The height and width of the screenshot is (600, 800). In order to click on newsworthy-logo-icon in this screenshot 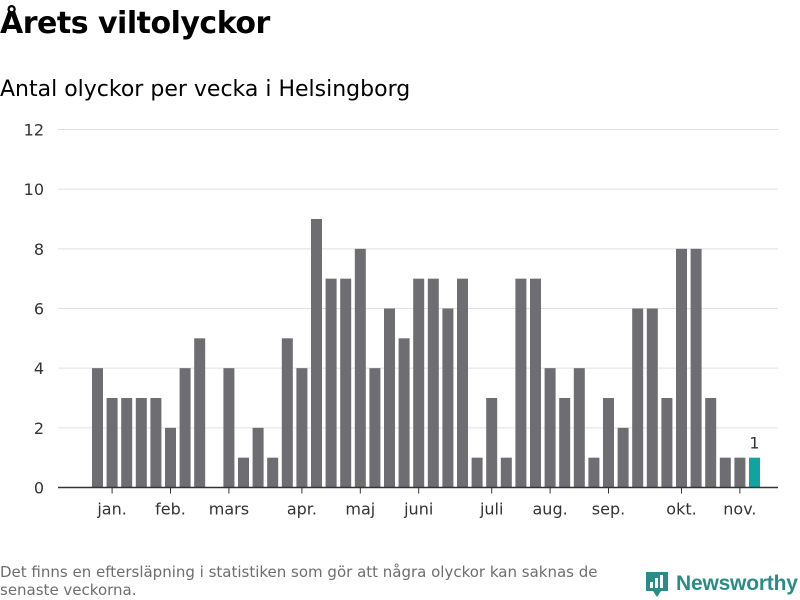, I will do `click(657, 584)`.